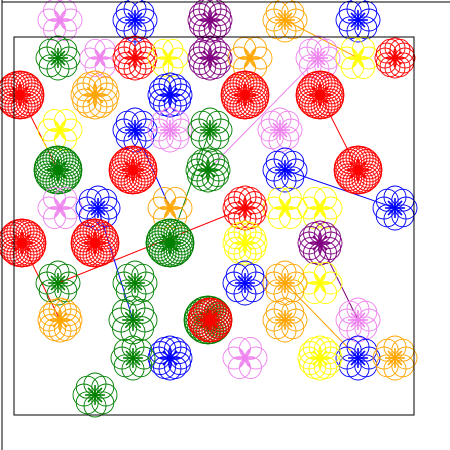 The width and height of the screenshot is (450, 450). I want to click on rosette-green, so click(208, 170).